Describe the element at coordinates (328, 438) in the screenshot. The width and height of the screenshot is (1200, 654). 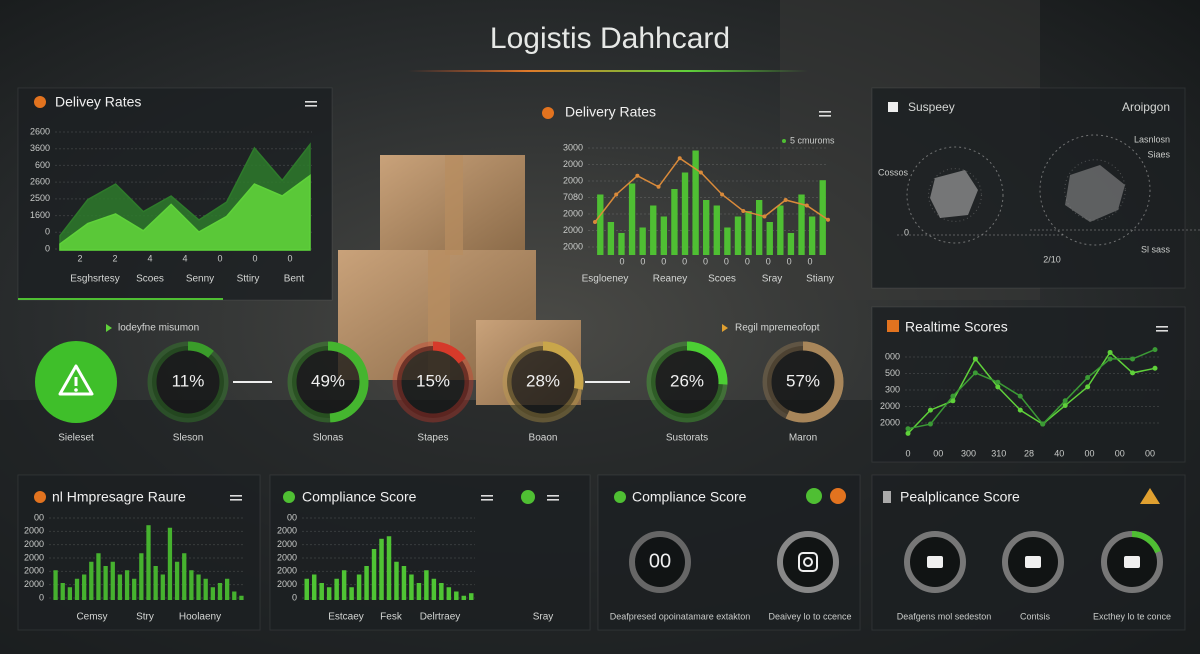
I see `gauge-caption: Slonas` at that location.